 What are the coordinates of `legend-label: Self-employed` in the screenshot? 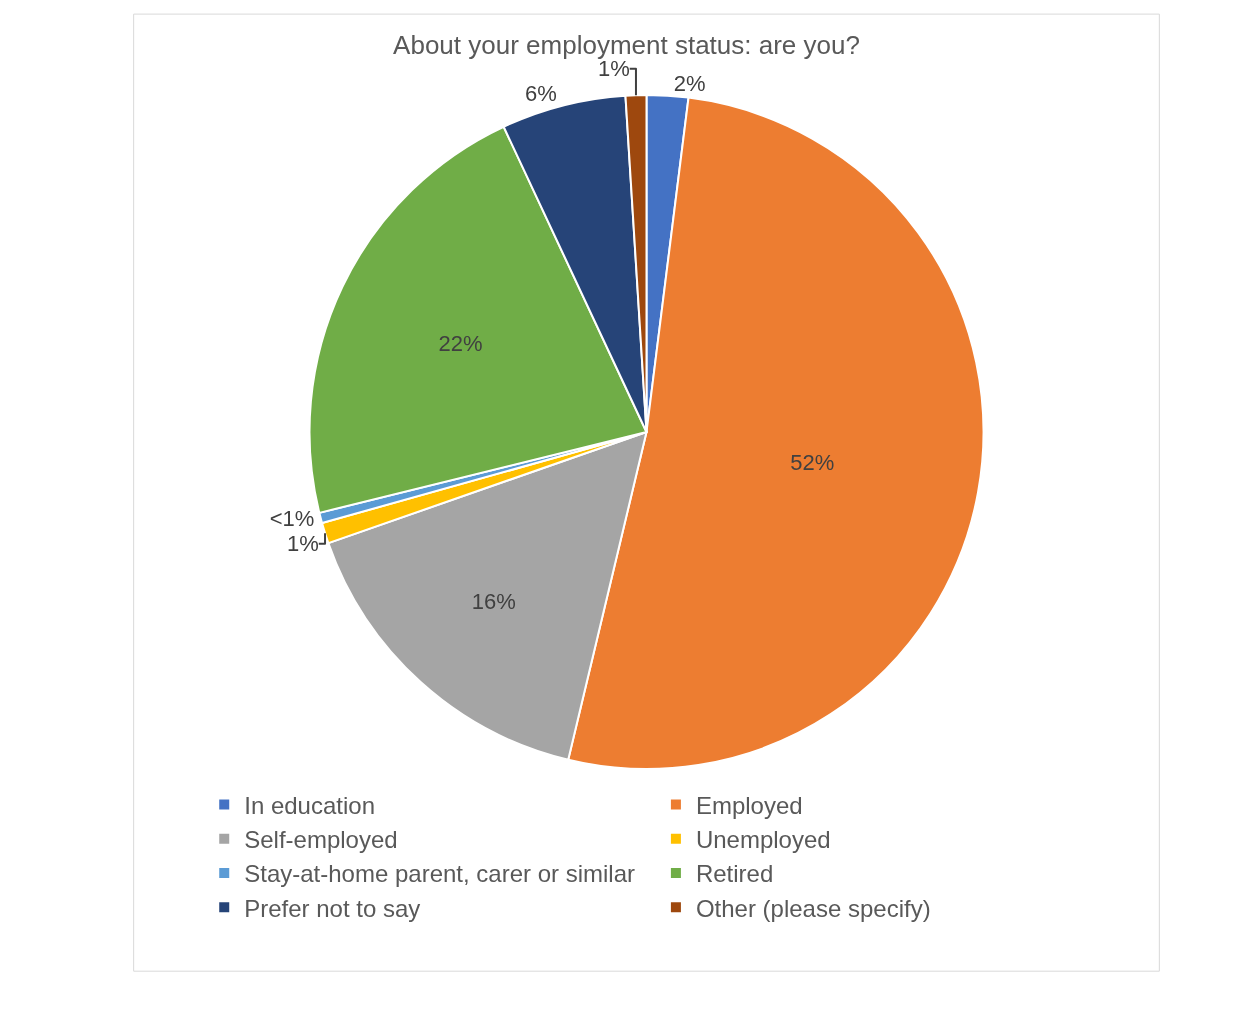 It's located at (321, 840).